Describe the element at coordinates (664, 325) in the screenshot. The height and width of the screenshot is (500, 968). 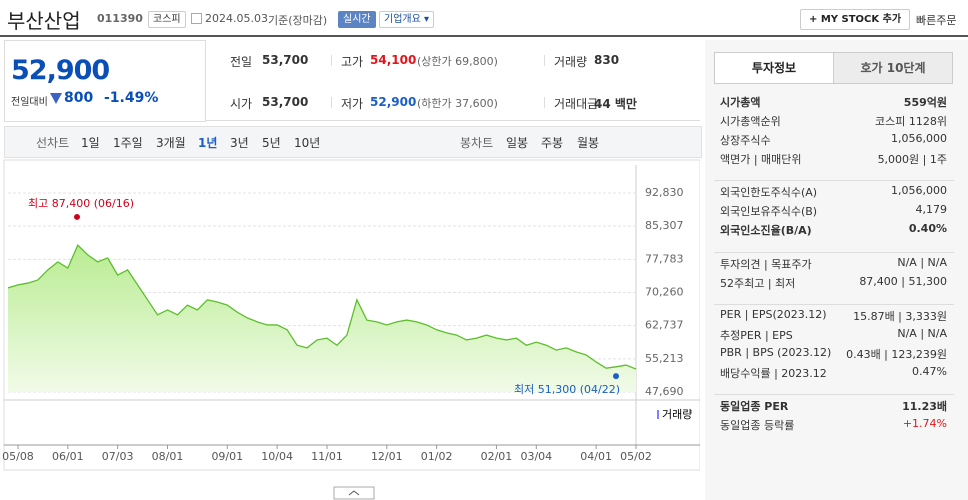
I see `y-tick-label: 62,737` at that location.